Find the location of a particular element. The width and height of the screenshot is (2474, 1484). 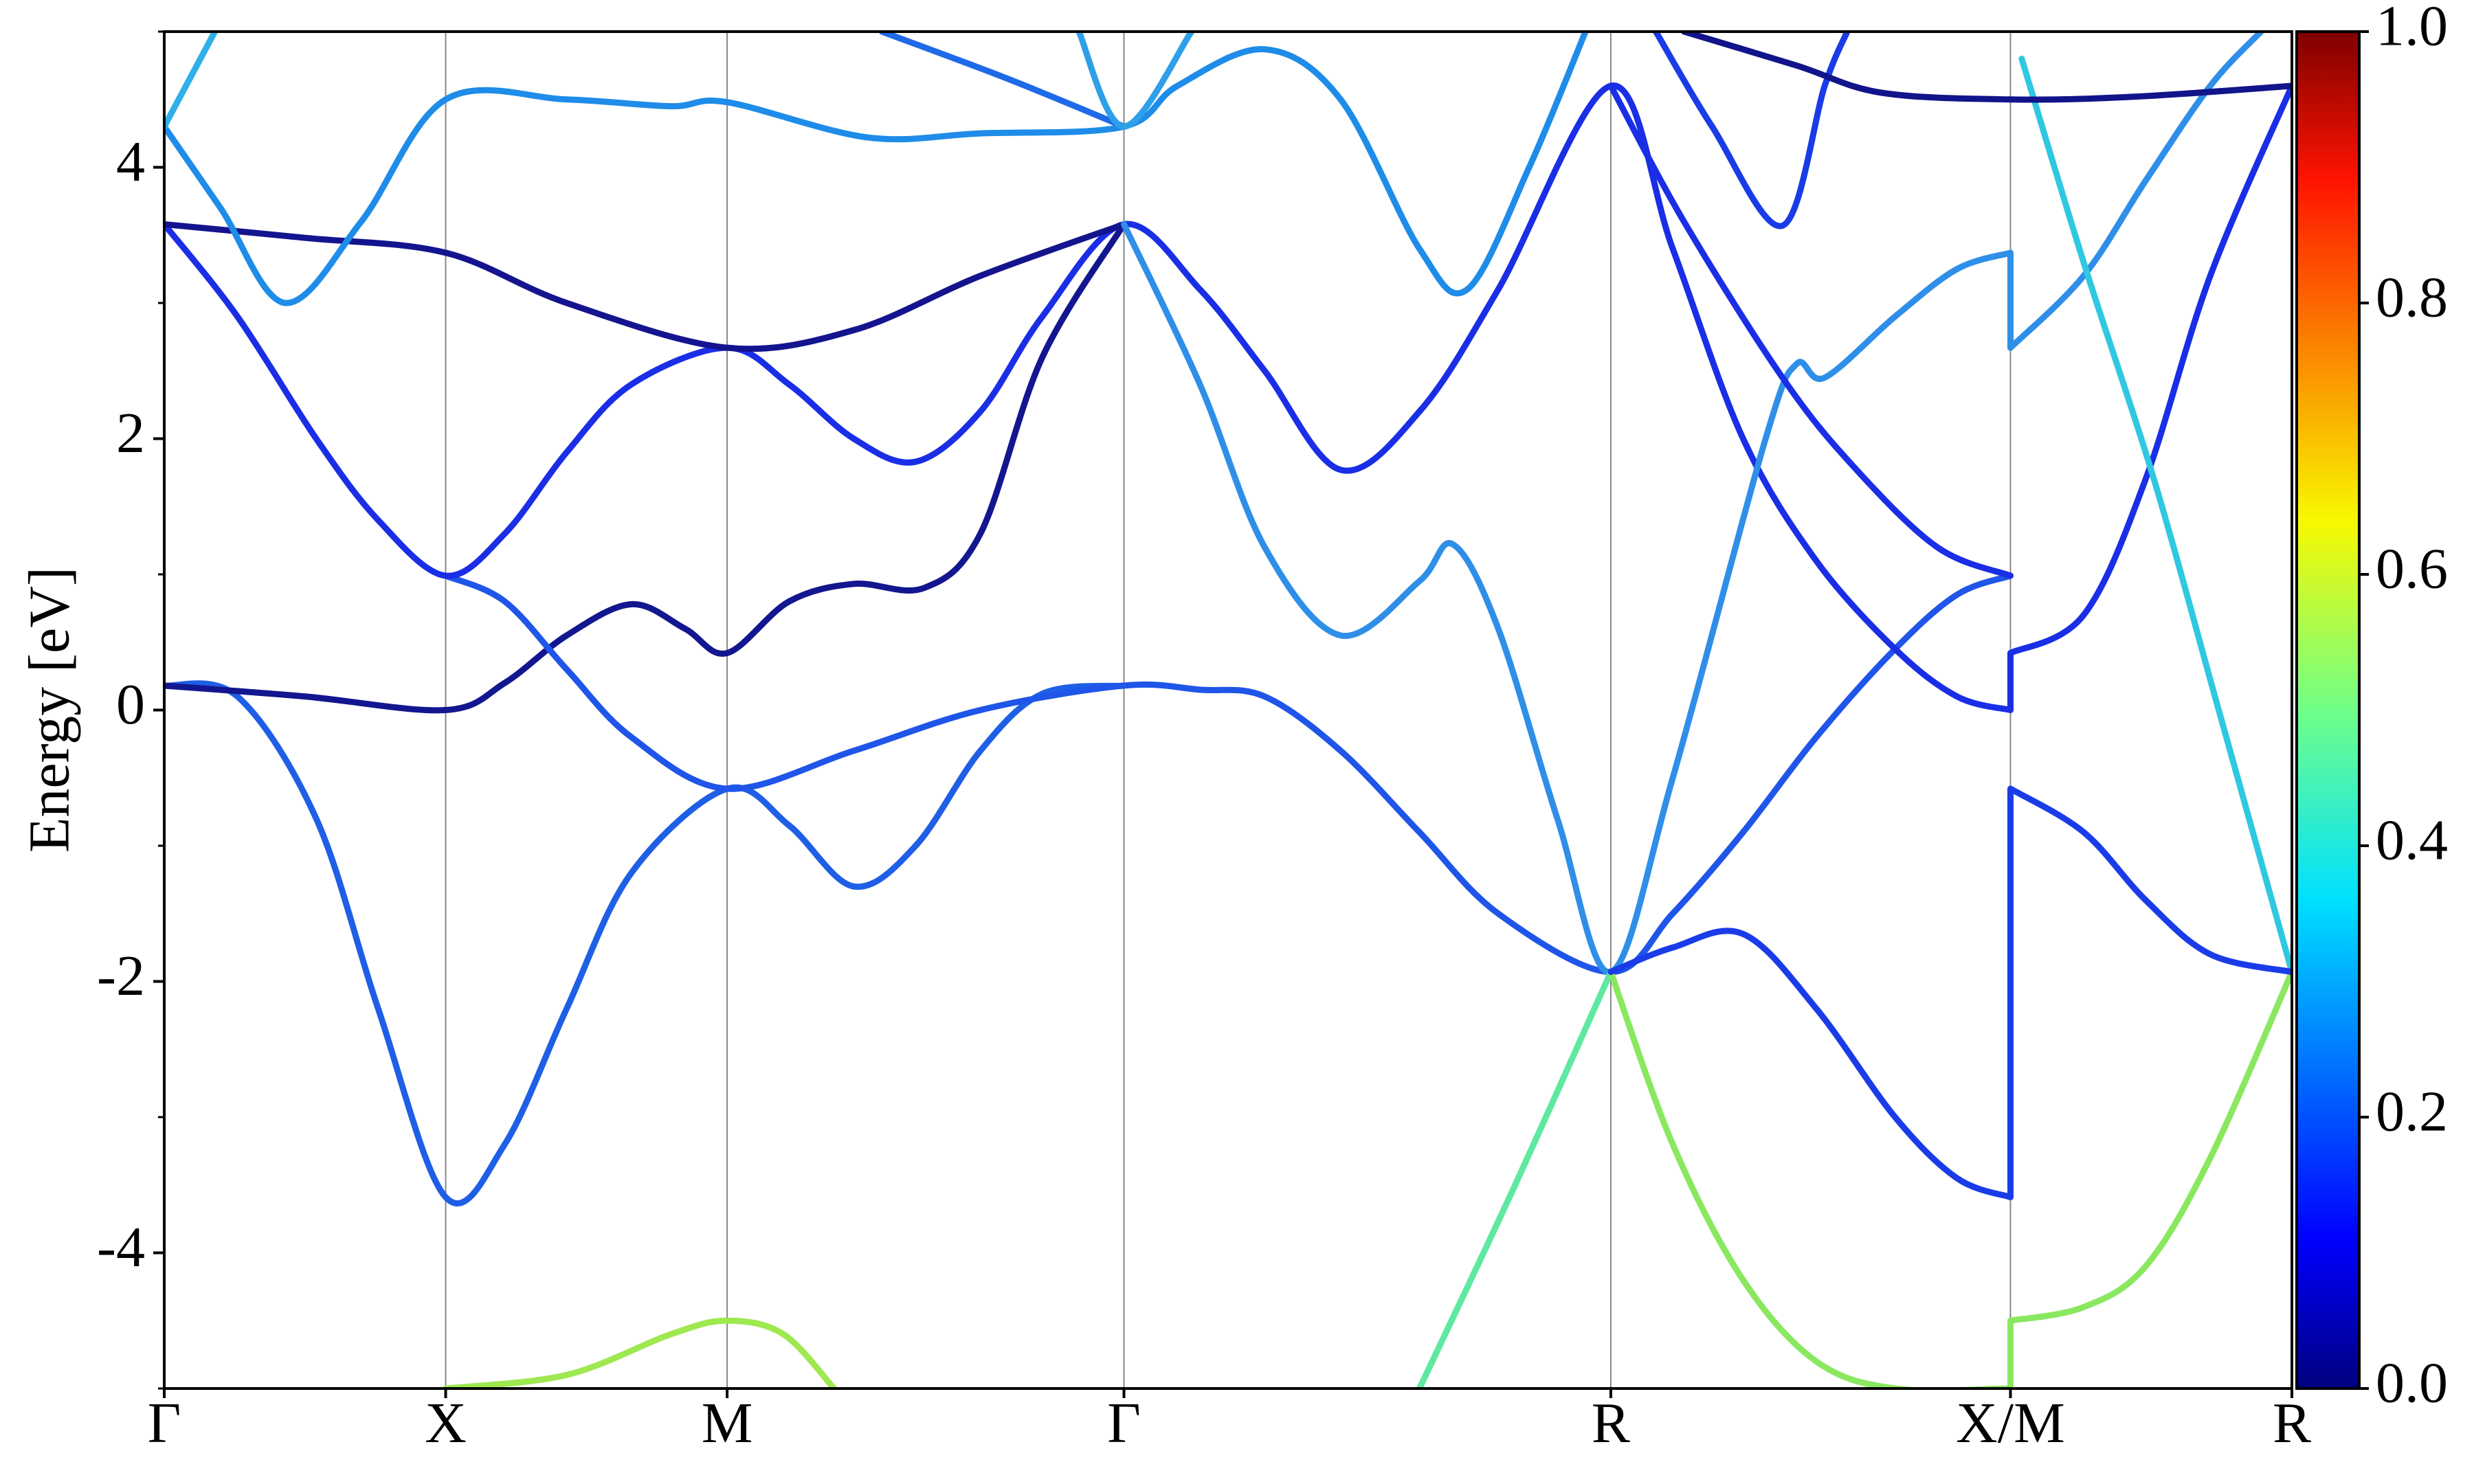

y-tick-label: -4 is located at coordinates (121, 1247).